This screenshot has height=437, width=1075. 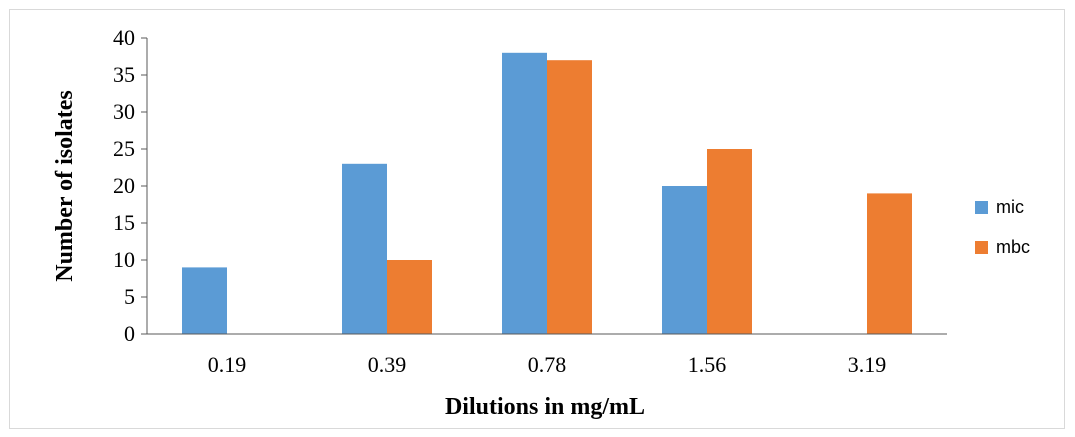 What do you see at coordinates (867, 364) in the screenshot?
I see `x-tick-label: 3.19` at bounding box center [867, 364].